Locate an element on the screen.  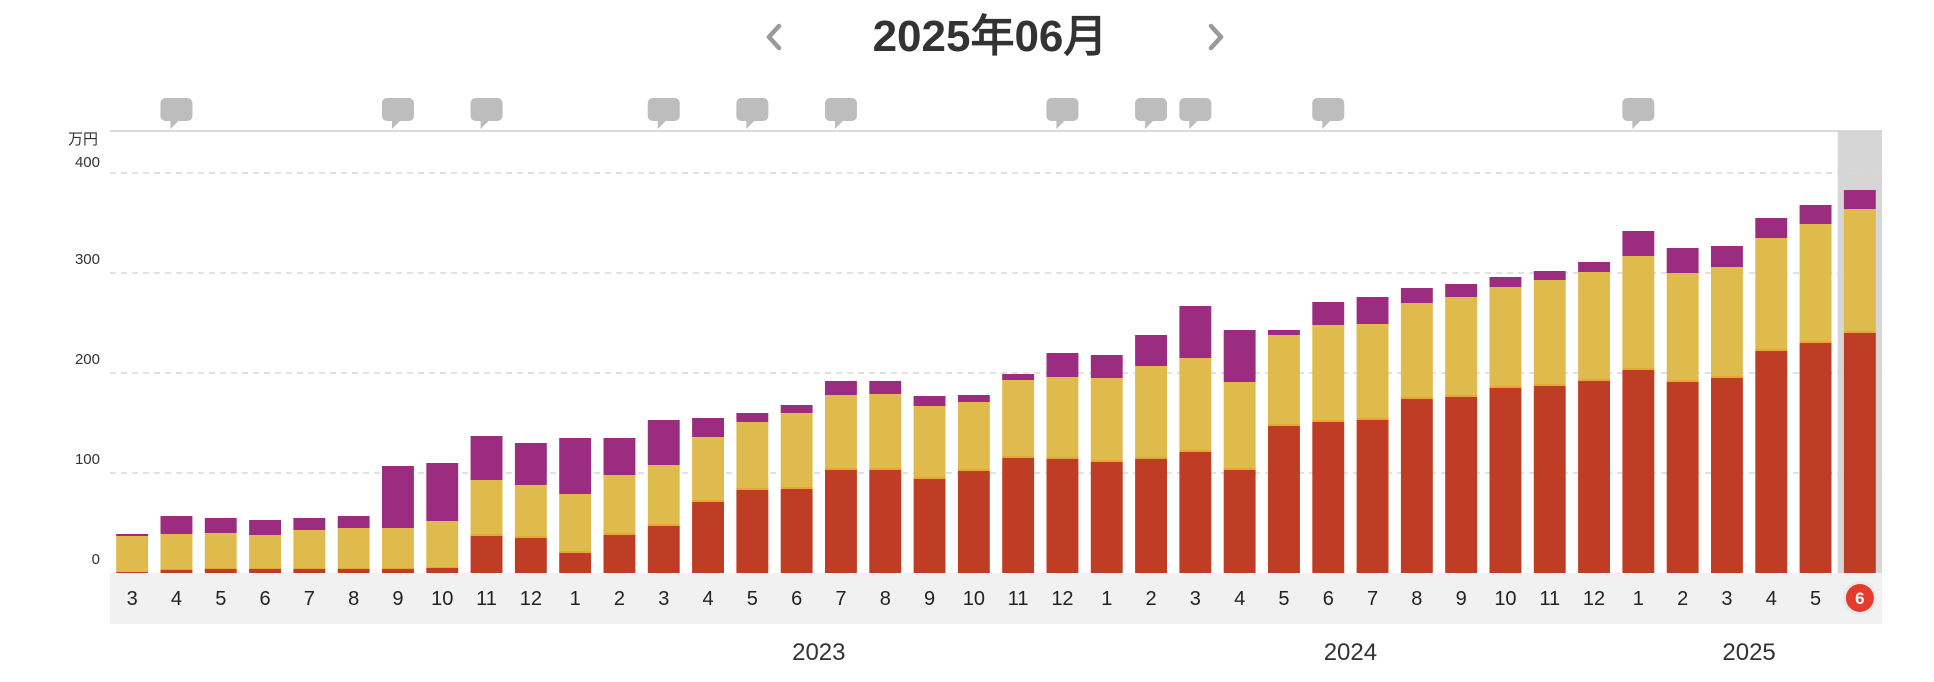
next-month-button is located at coordinates (1218, 38).